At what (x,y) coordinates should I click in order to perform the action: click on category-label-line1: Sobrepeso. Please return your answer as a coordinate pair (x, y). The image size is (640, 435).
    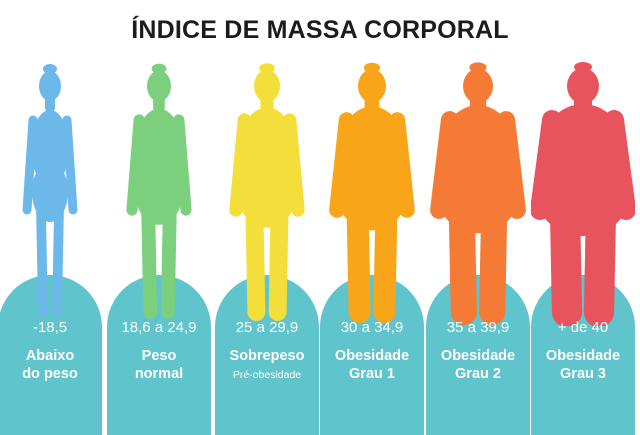
    Looking at the image, I should click on (267, 356).